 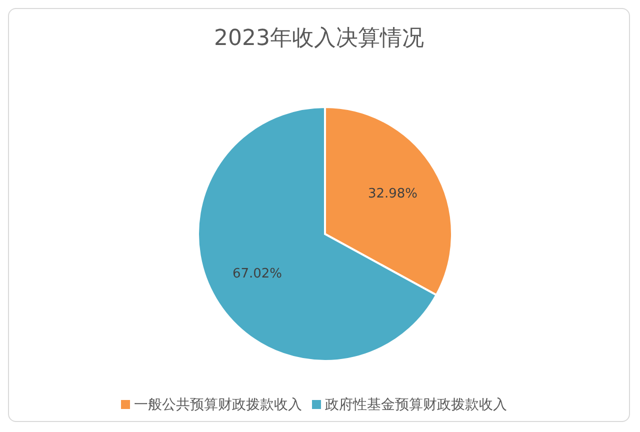 What do you see at coordinates (257, 274) in the screenshot?
I see `data-label: 67.02%` at bounding box center [257, 274].